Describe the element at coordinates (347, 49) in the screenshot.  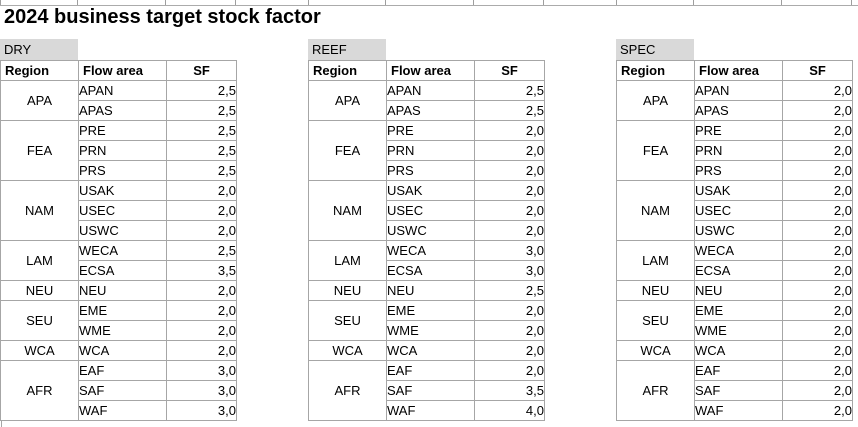
I see `table-label-reef: REEF` at that location.